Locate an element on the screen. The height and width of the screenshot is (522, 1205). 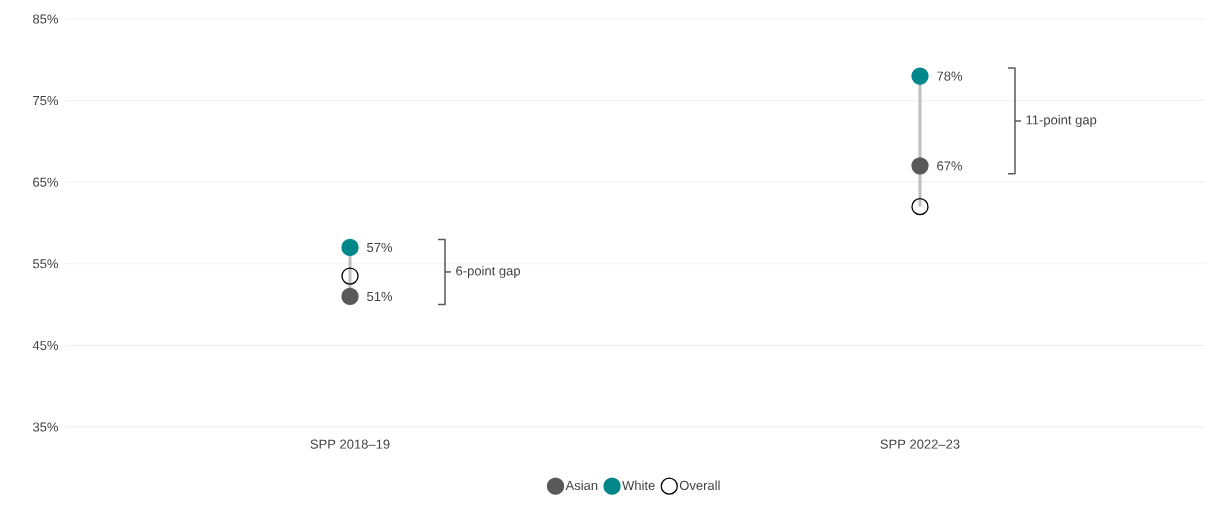
x-tick-label: SPP 2022–23 is located at coordinates (920, 444).